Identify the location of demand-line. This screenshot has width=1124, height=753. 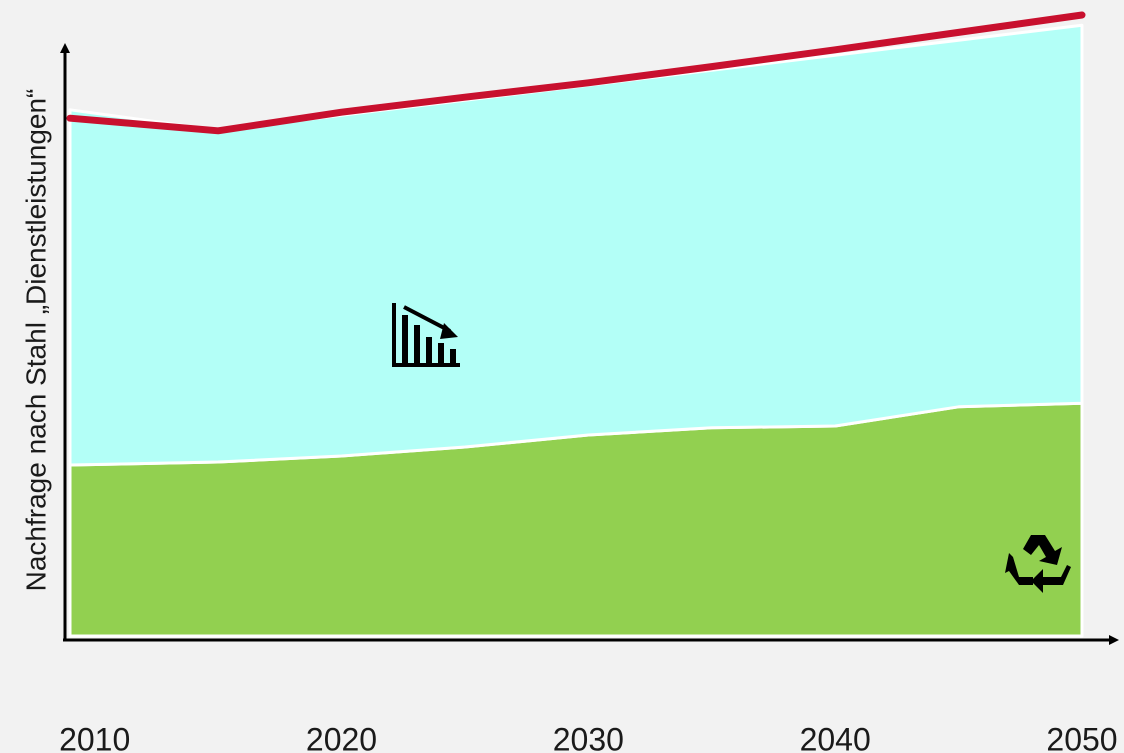
(576, 73).